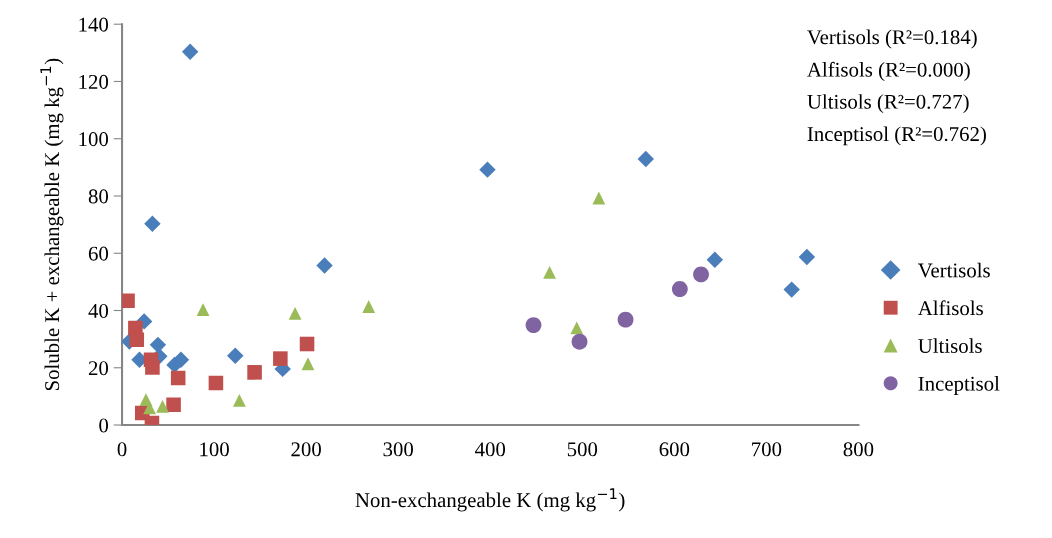  What do you see at coordinates (98, 196) in the screenshot?
I see `y-tick-label: 80` at bounding box center [98, 196].